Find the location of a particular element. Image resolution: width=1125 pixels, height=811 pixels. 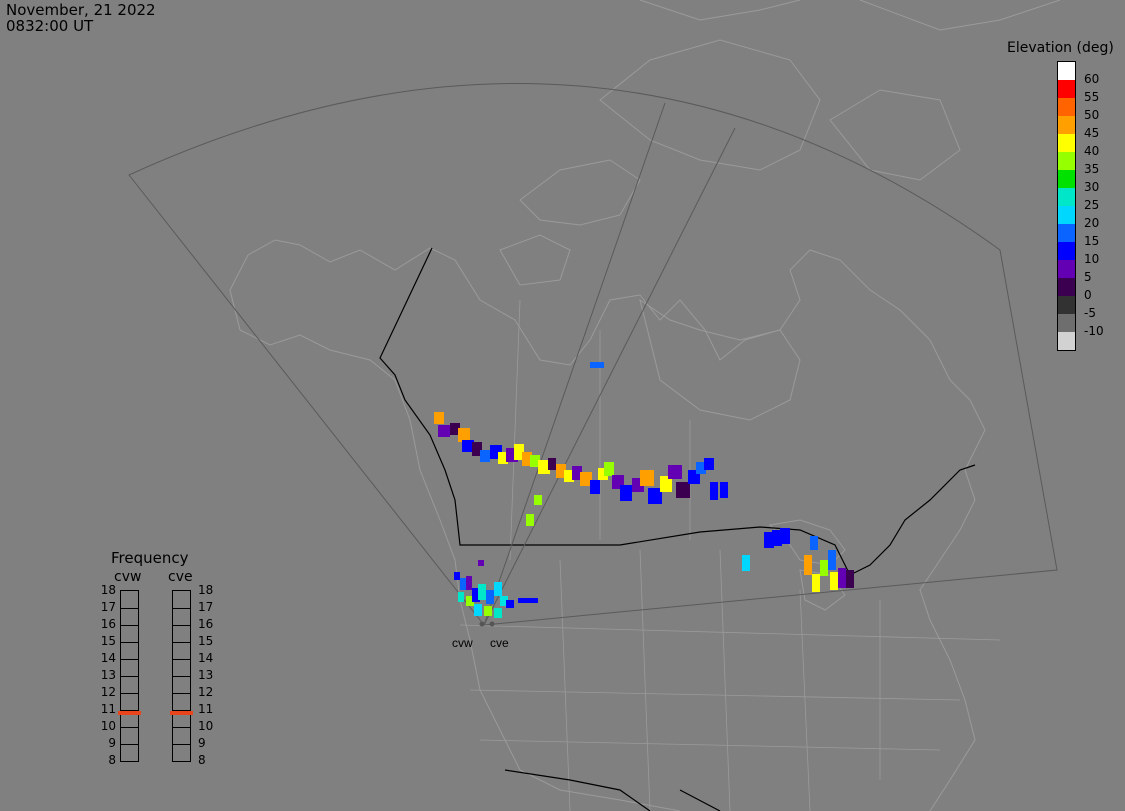

legend-label: 10 is located at coordinates (1092, 259).